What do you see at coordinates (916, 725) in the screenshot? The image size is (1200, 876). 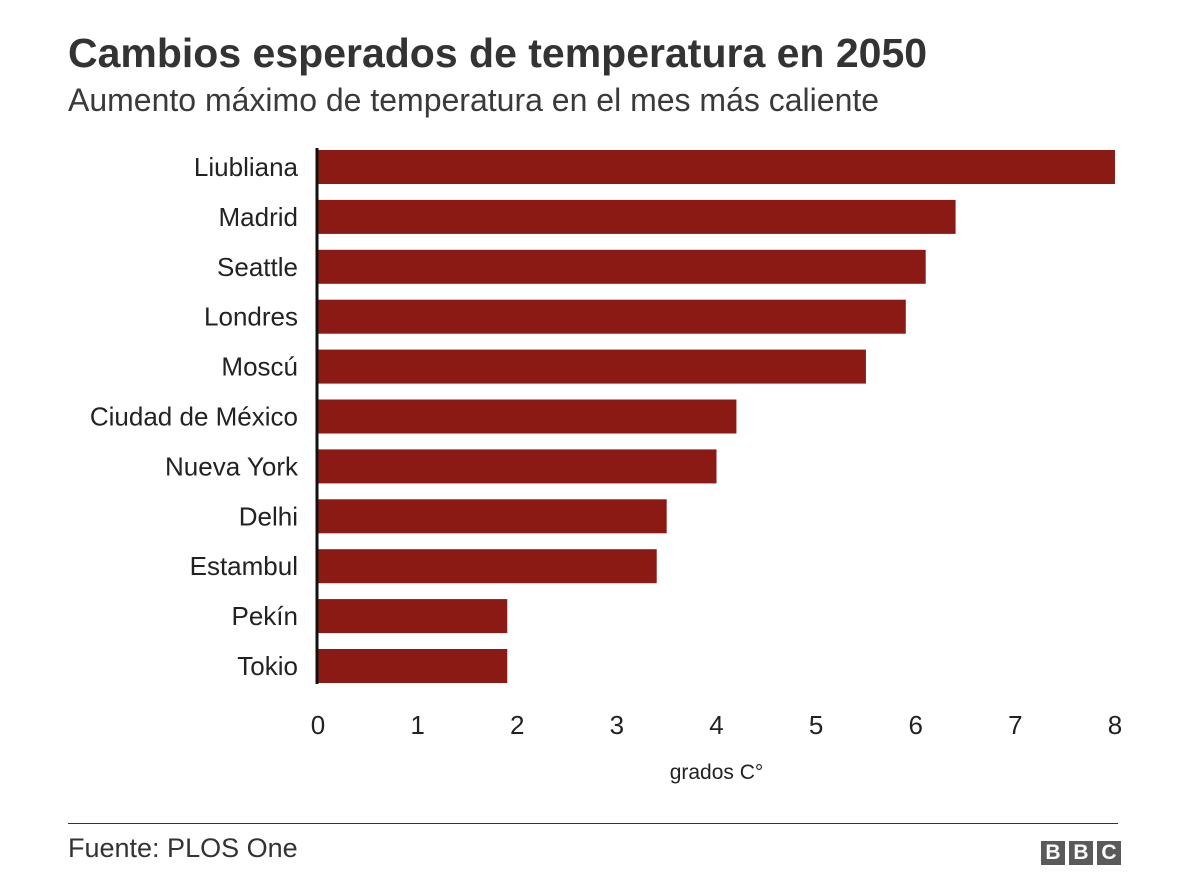 I see `x-tick-label: 6` at bounding box center [916, 725].